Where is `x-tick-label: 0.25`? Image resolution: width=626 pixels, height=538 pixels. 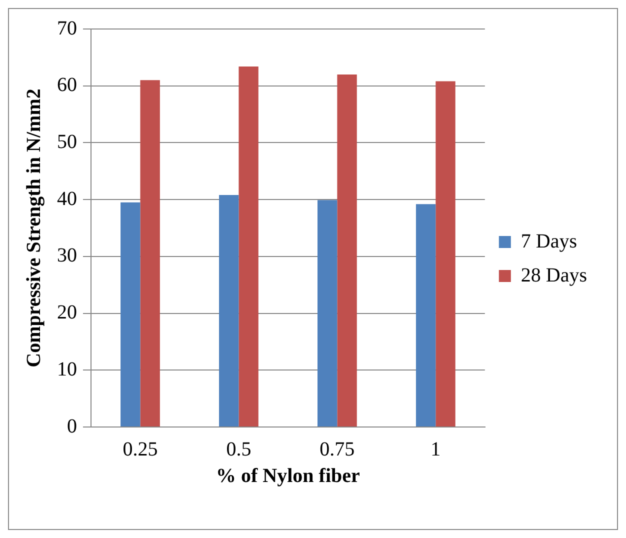 x-tick-label: 0.25 is located at coordinates (140, 449).